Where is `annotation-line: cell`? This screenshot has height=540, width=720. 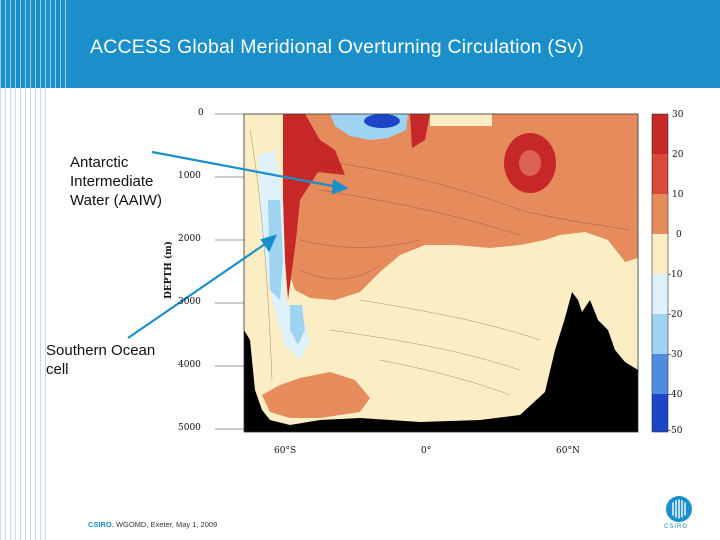 annotation-line: cell is located at coordinates (57, 369).